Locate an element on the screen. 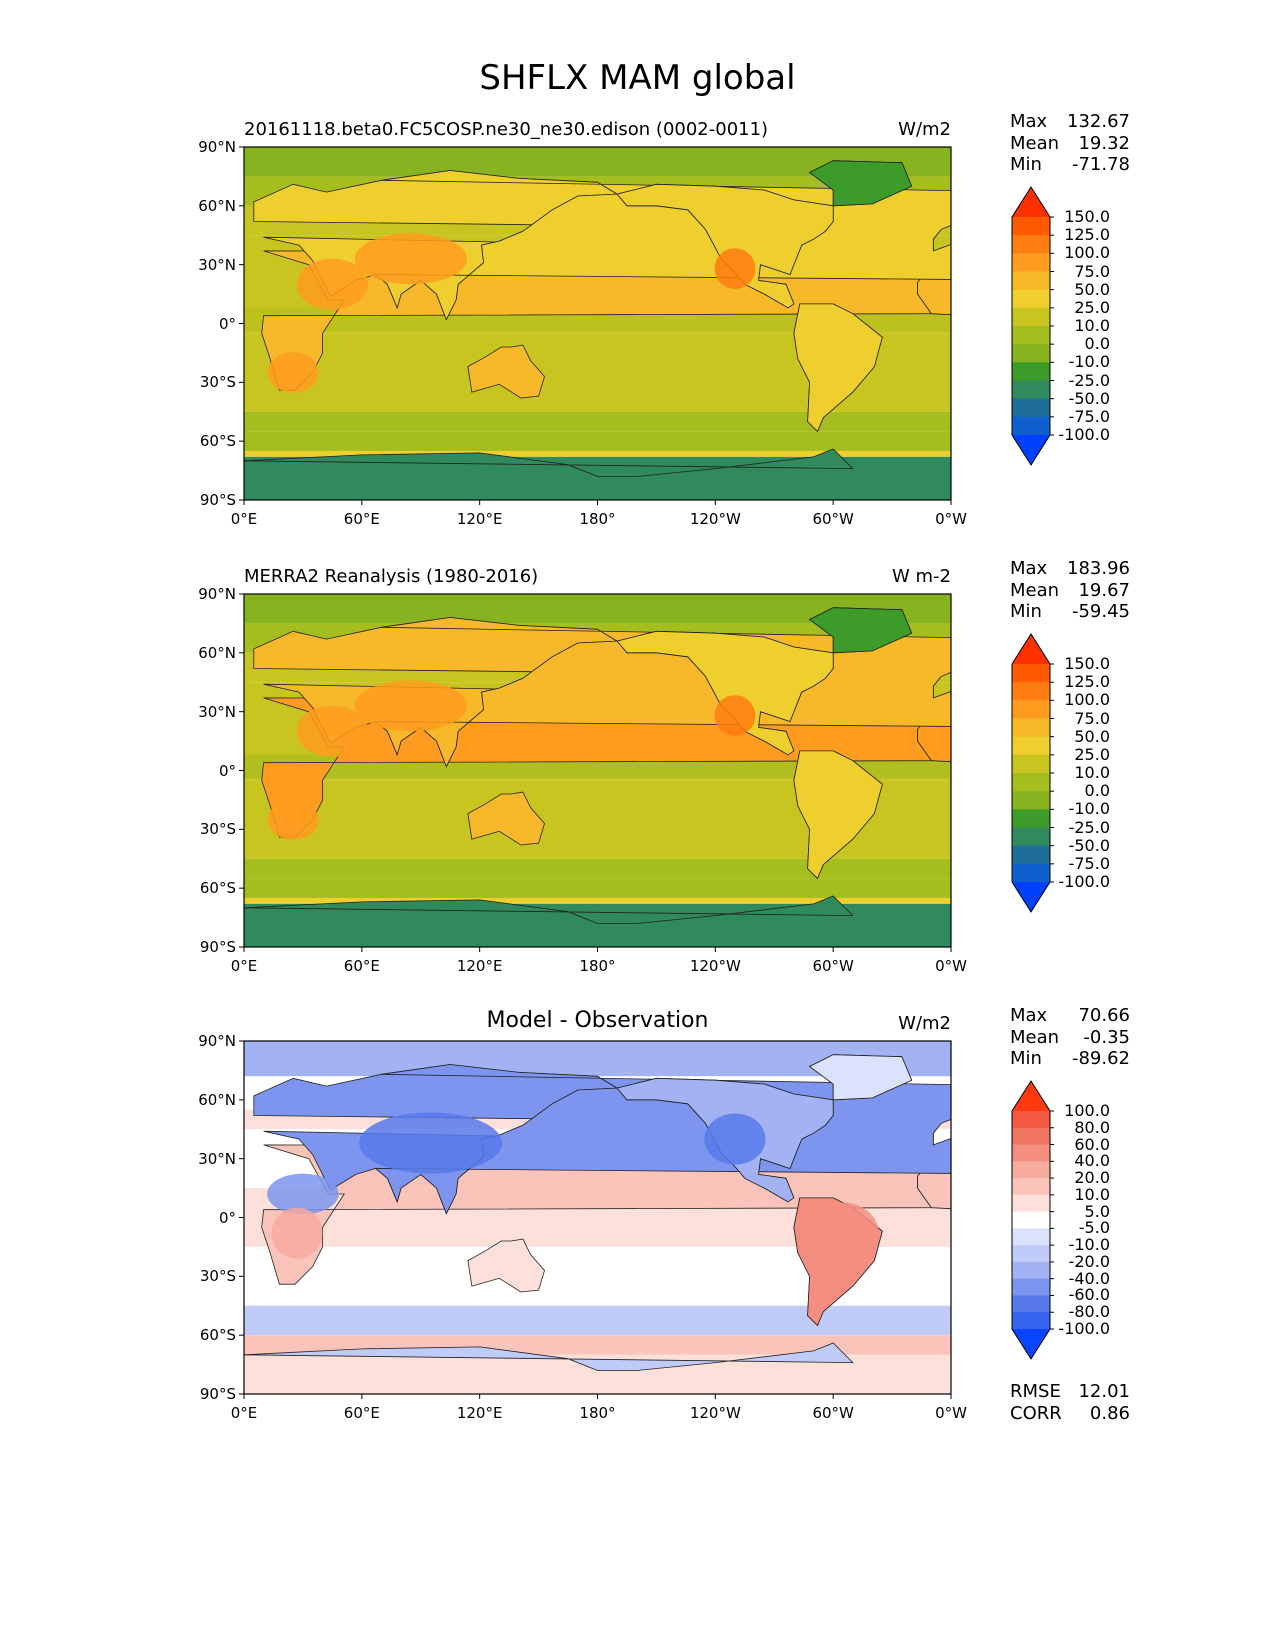  colorbar-extend-top is located at coordinates (1031, 1096).